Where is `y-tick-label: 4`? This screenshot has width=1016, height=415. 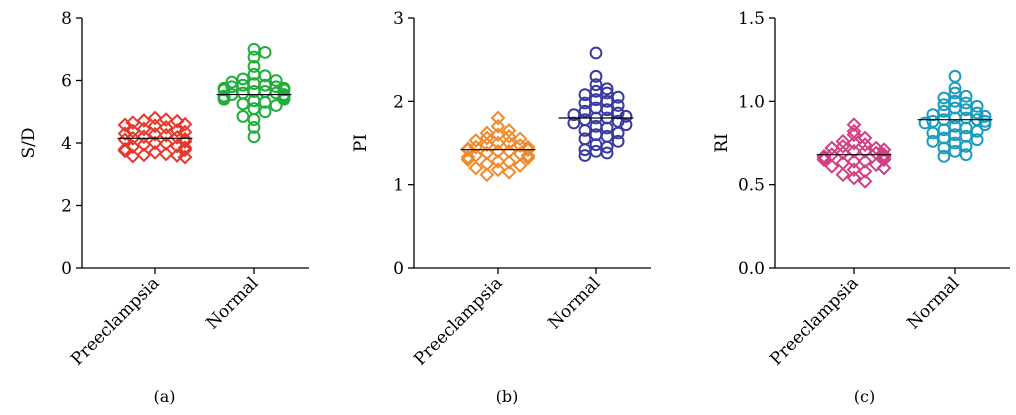
y-tick-label: 4 is located at coordinates (66, 144).